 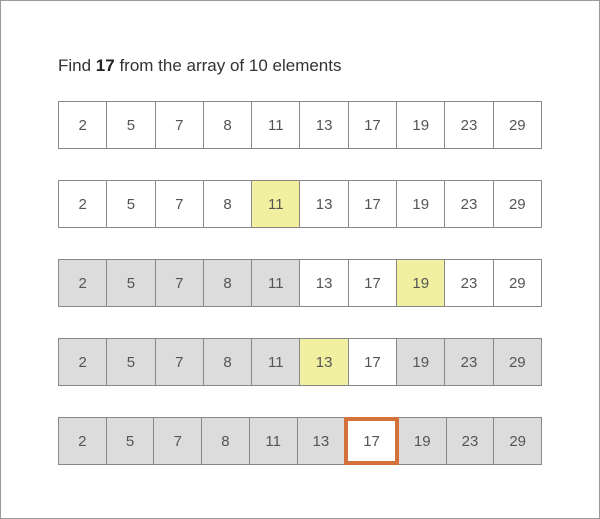 I want to click on array-row-step-2: 2 5 7 8 11 13 17 19 23 29, so click(x=300, y=204).